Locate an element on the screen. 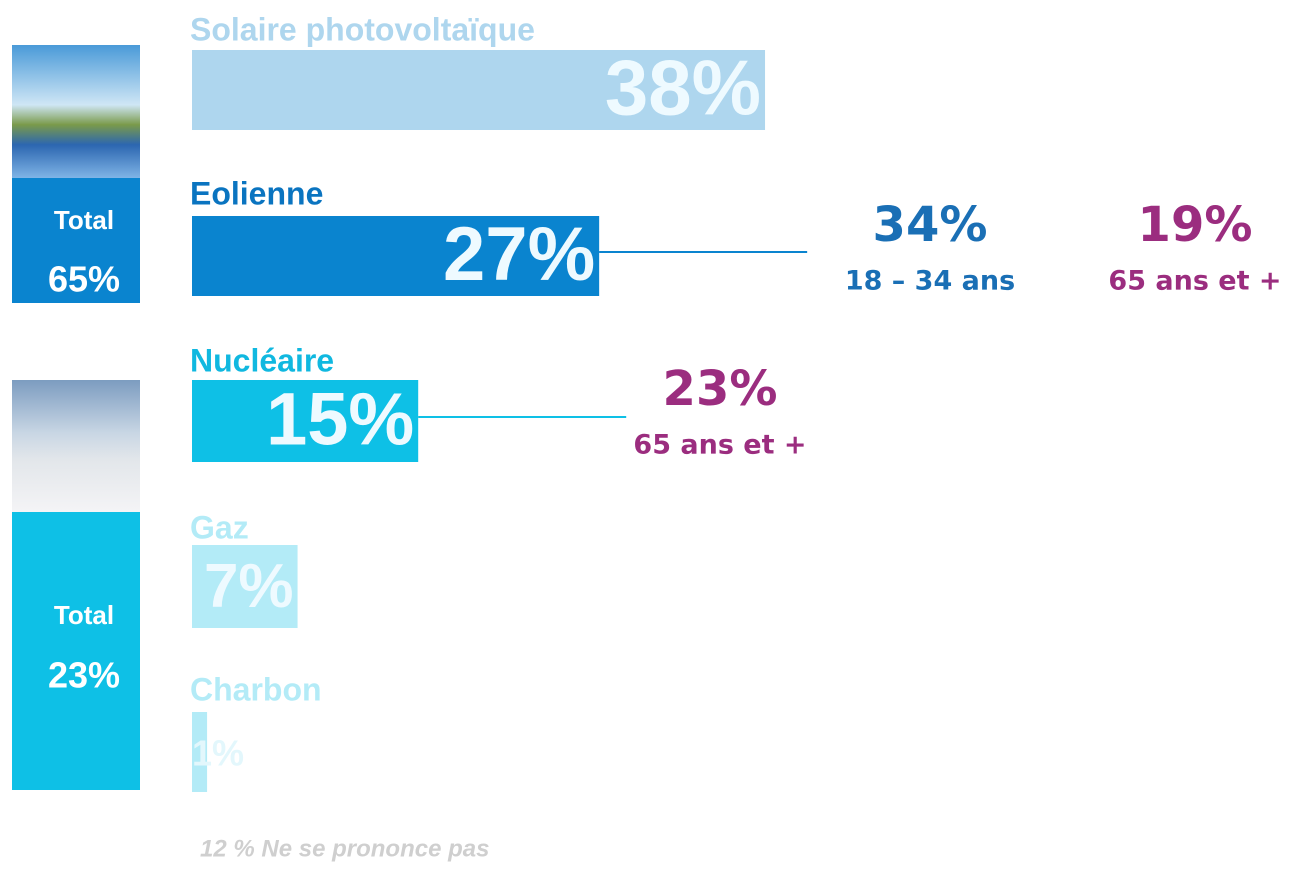 This screenshot has height=872, width=1311. nuclear-photo is located at coordinates (76, 446).